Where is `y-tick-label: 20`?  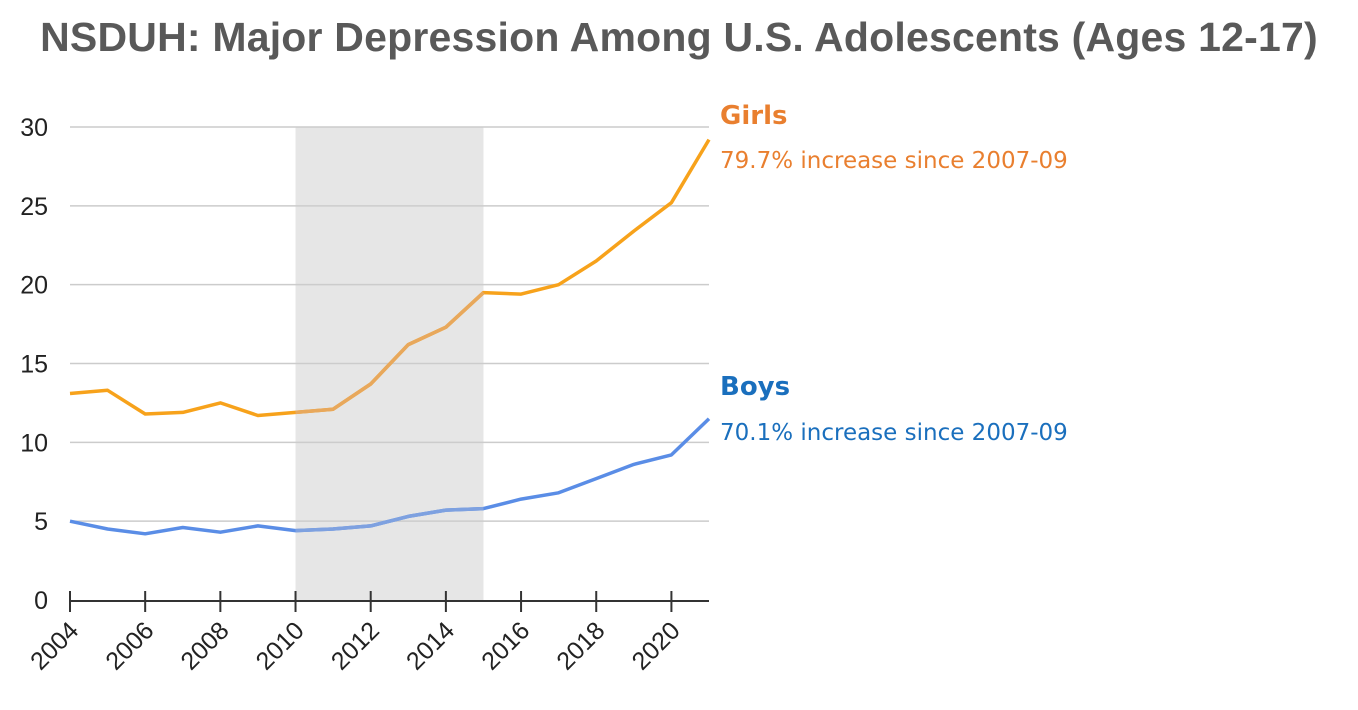 y-tick-label: 20 is located at coordinates (34, 286).